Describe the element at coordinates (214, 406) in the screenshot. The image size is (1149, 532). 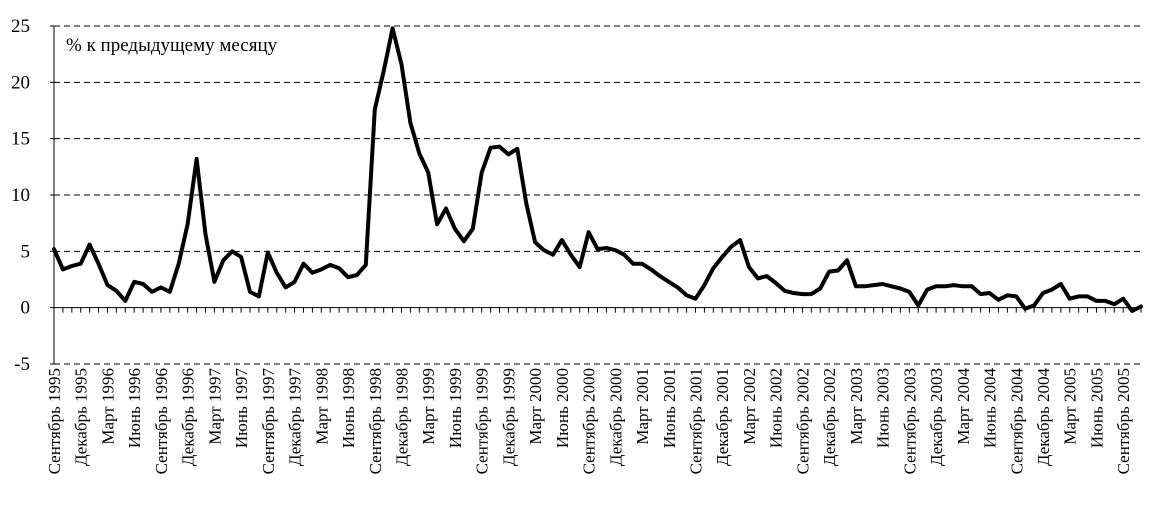
I see `x-tick-label: Март 1997` at that location.